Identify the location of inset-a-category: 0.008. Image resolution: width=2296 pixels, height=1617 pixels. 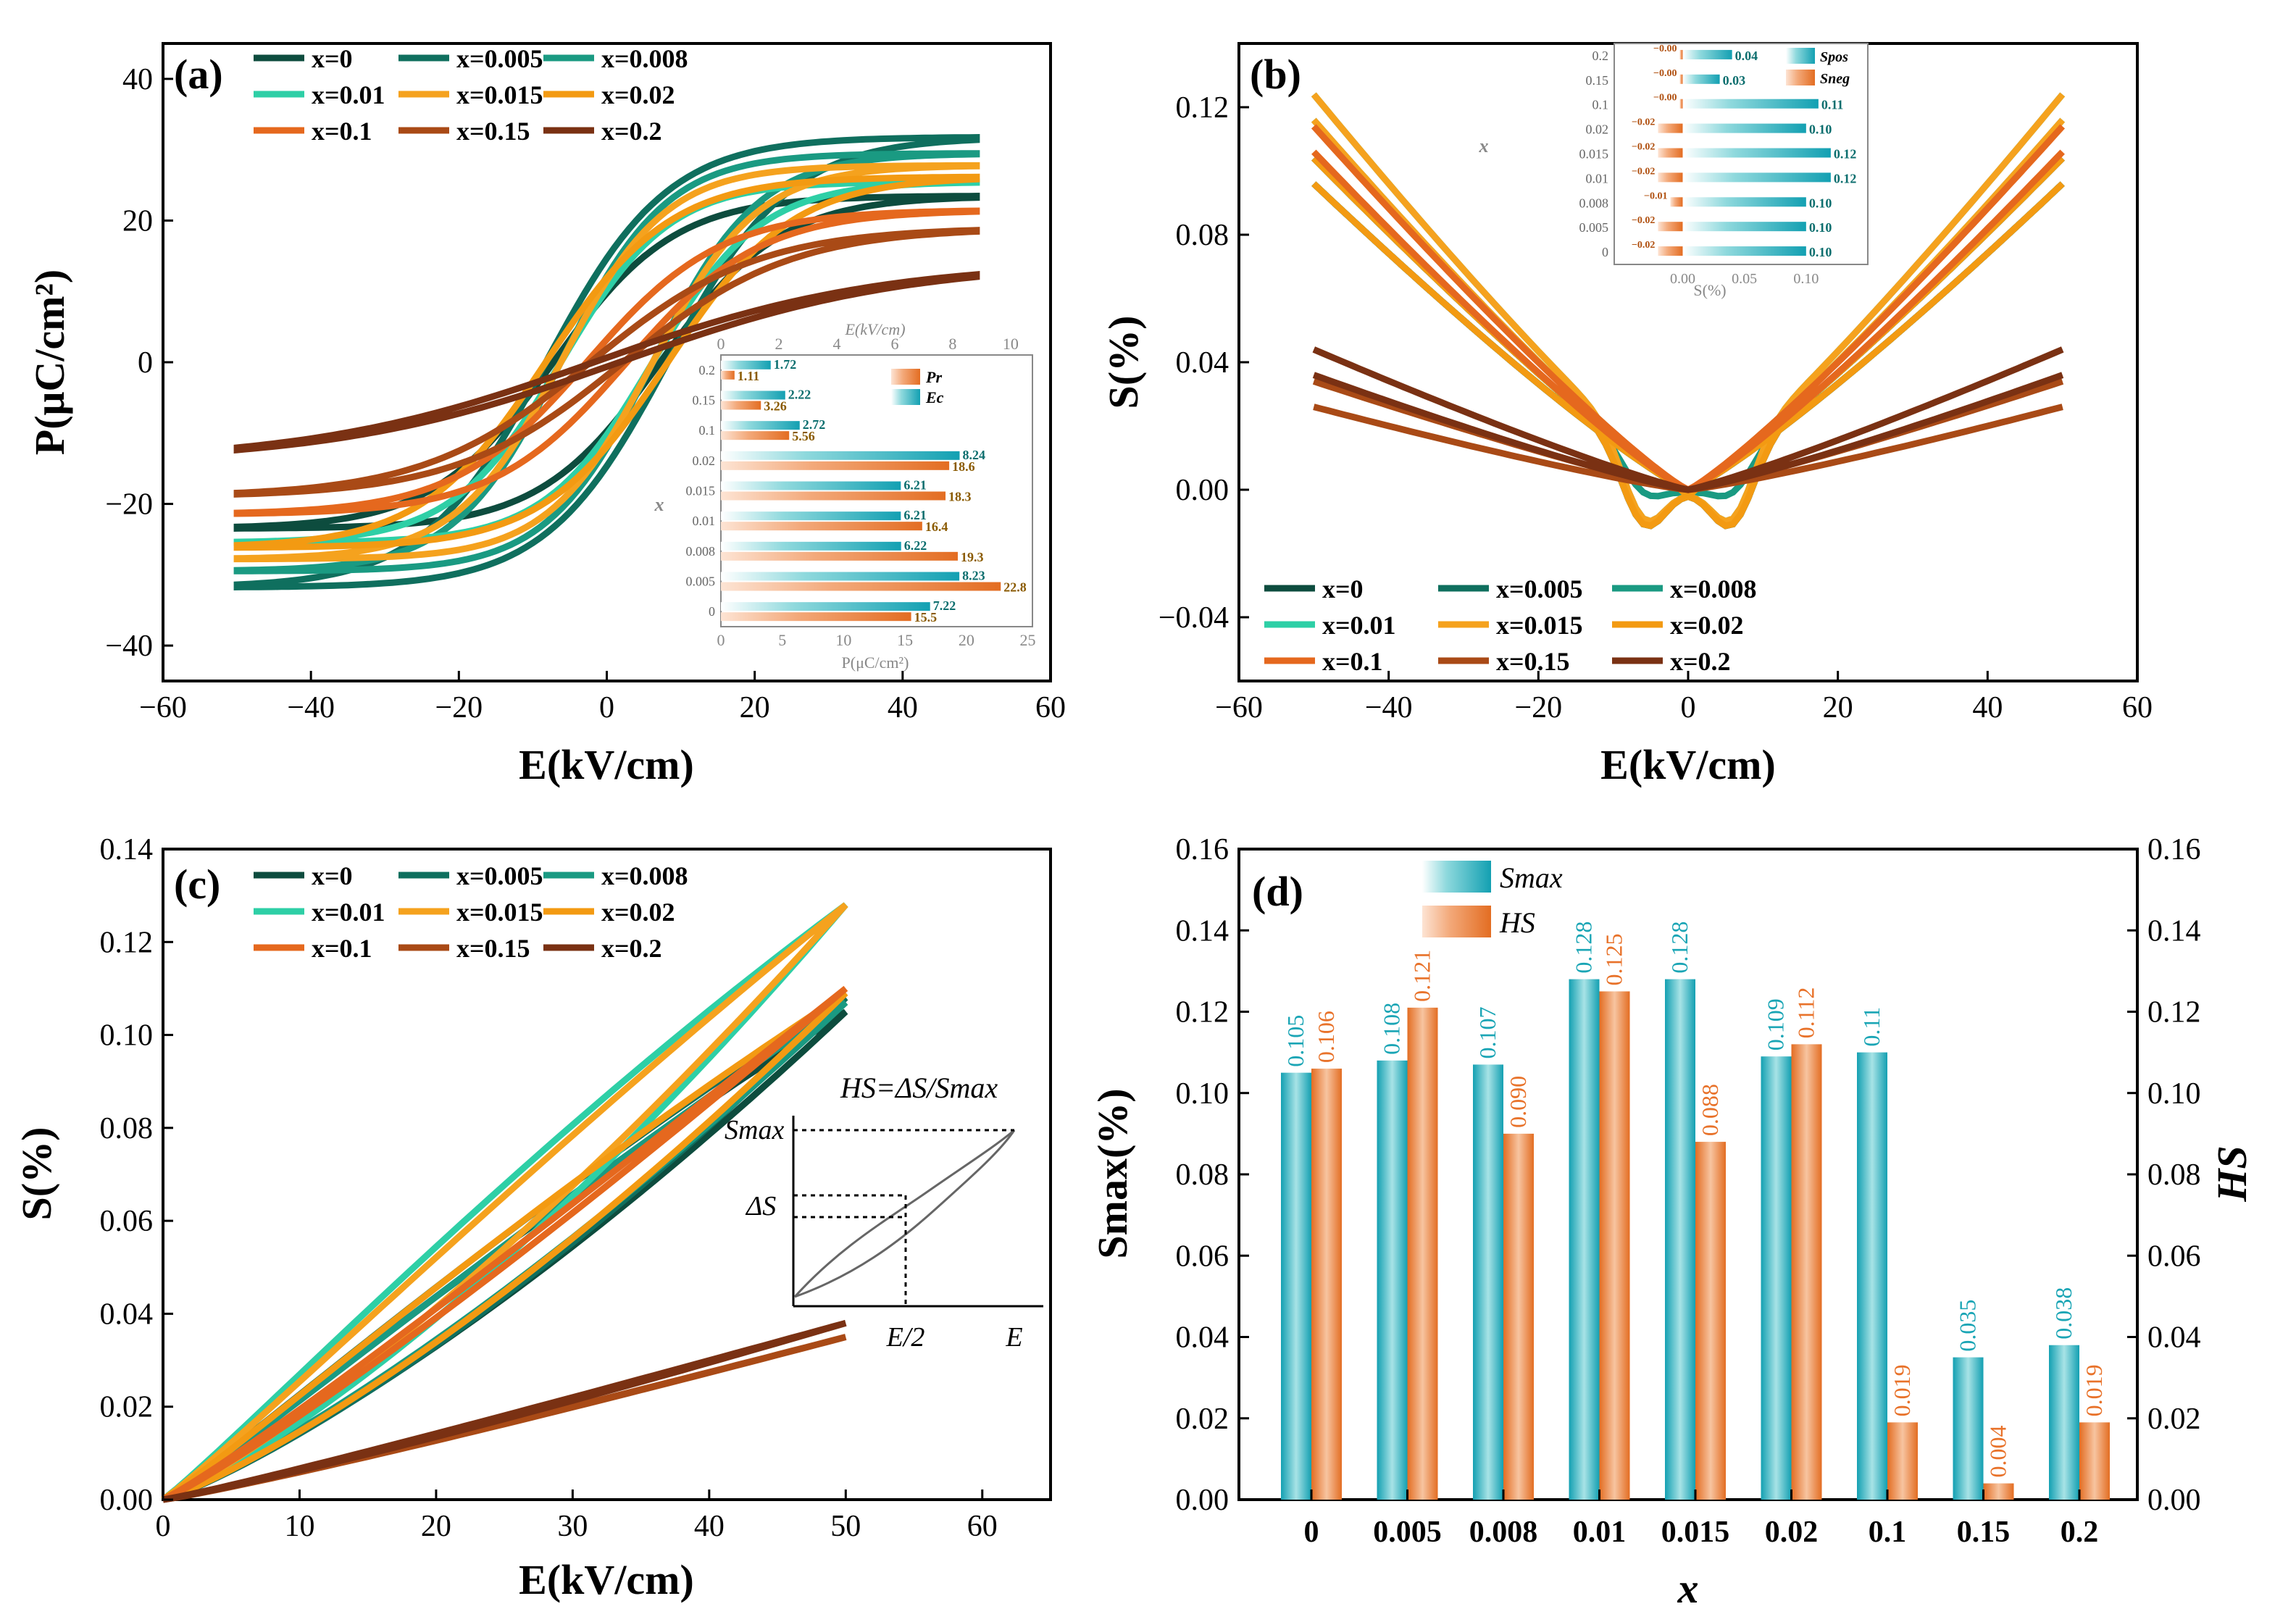
(701, 551).